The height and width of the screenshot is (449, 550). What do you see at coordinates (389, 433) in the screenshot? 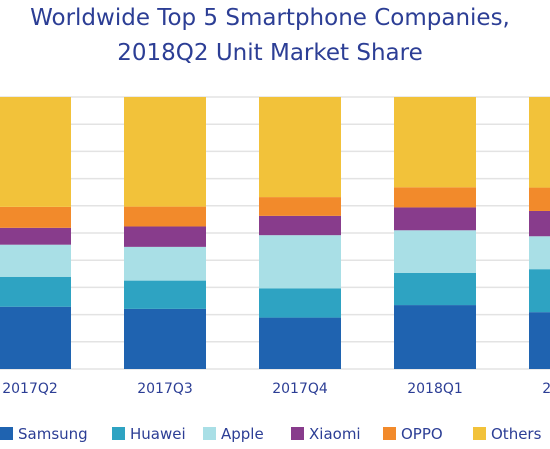
I see `legend-swatch-oppo` at bounding box center [389, 433].